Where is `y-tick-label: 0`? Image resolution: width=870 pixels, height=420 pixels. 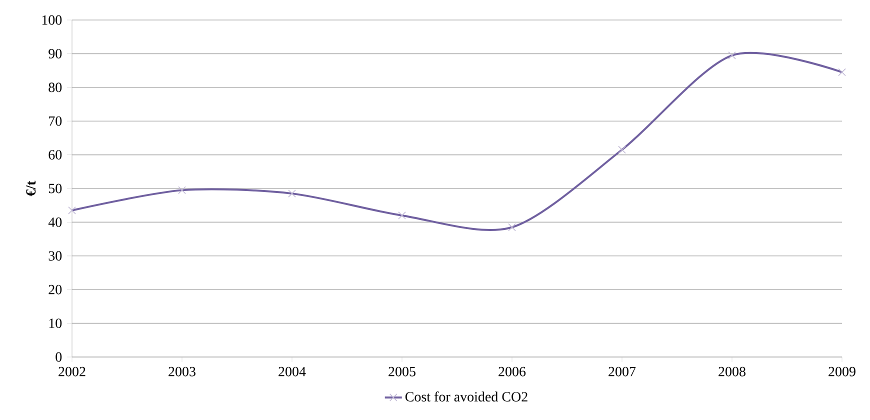
y-tick-label: 0 is located at coordinates (59, 357).